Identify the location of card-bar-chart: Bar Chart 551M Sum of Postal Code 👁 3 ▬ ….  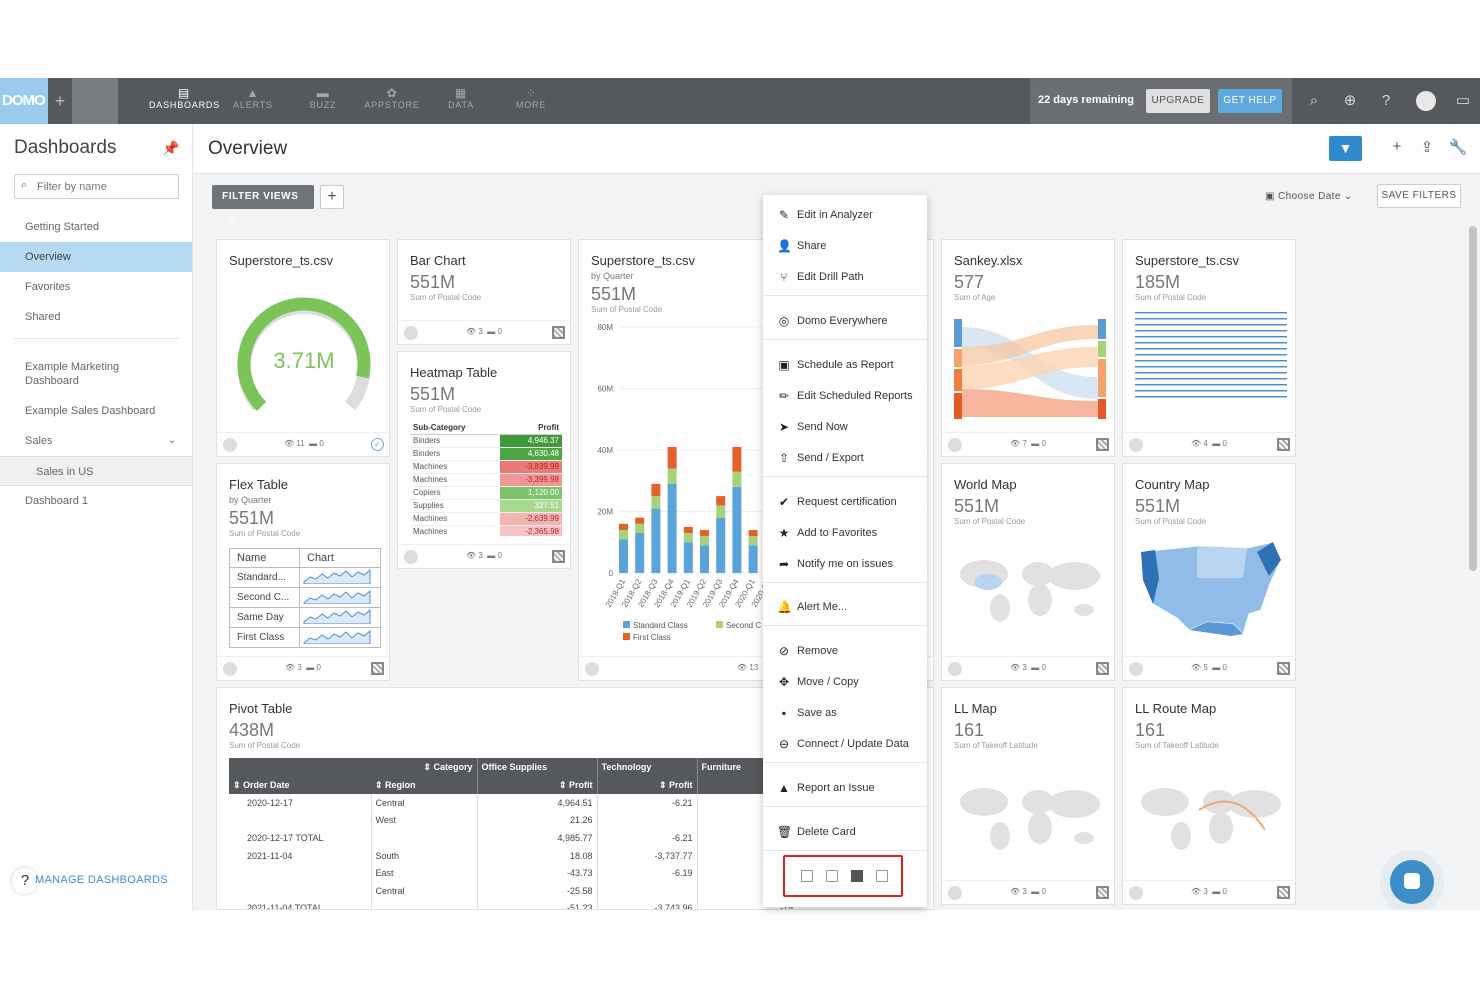
(484, 292).